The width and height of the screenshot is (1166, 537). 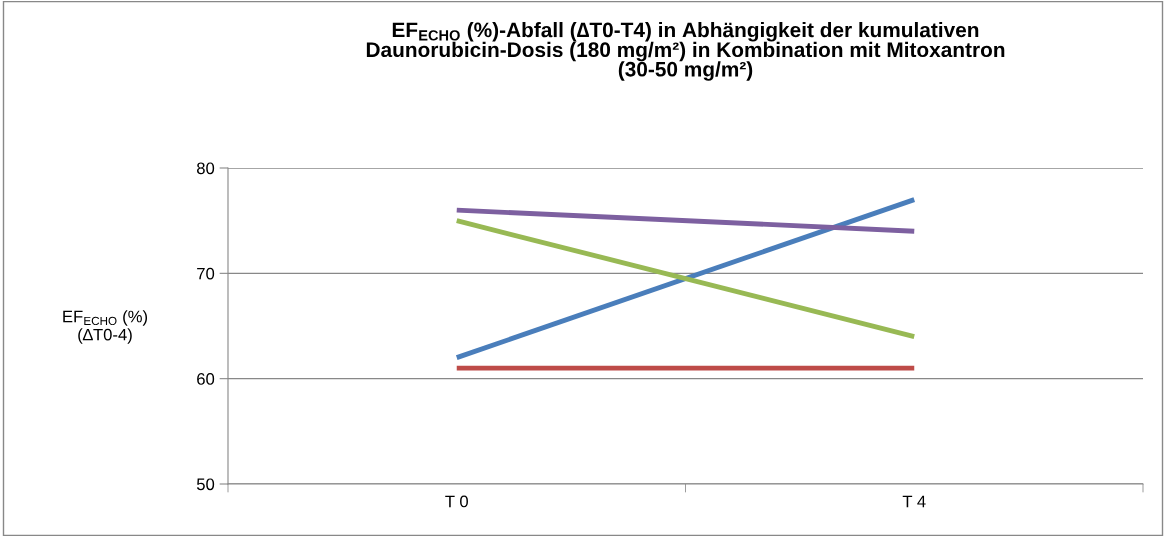 What do you see at coordinates (205, 168) in the screenshot?
I see `y-tick-label: 80` at bounding box center [205, 168].